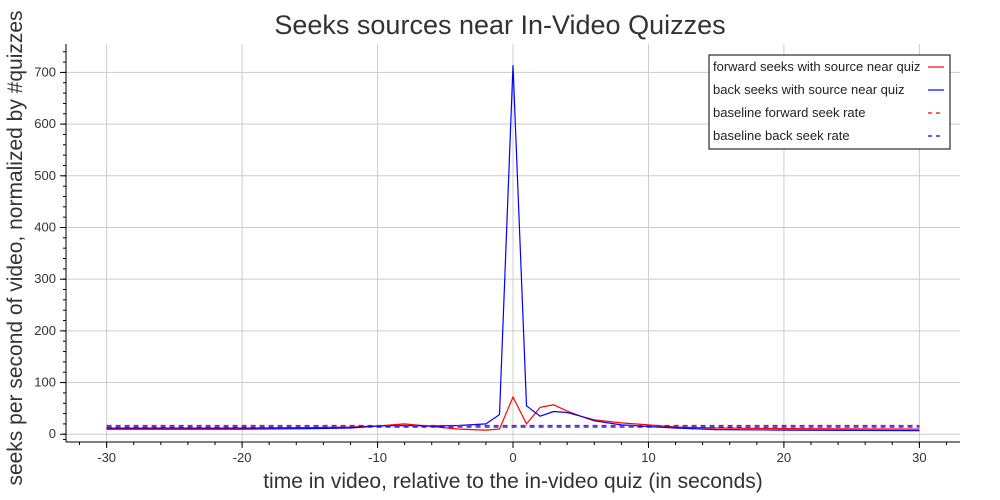 This screenshot has height=500, width=1000. Describe the element at coordinates (784, 457) in the screenshot. I see `x-tick-label: 20` at that location.